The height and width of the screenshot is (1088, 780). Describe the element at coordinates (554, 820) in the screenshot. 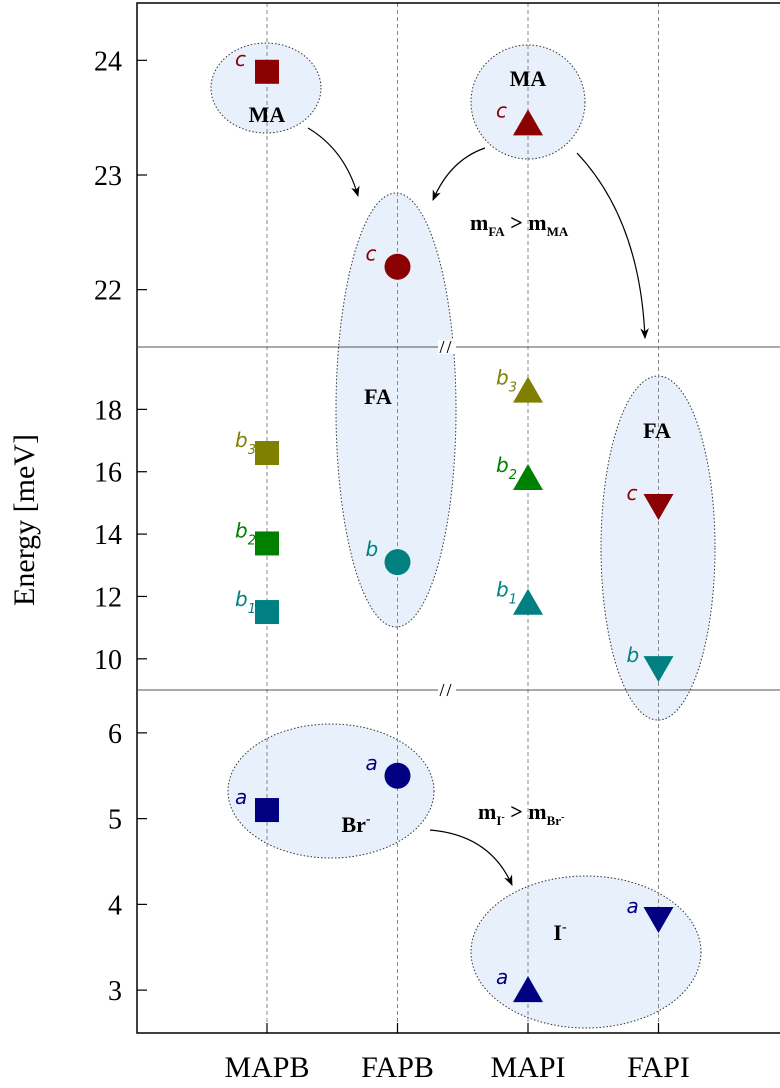

I see `annotation-sub: Br` at that location.